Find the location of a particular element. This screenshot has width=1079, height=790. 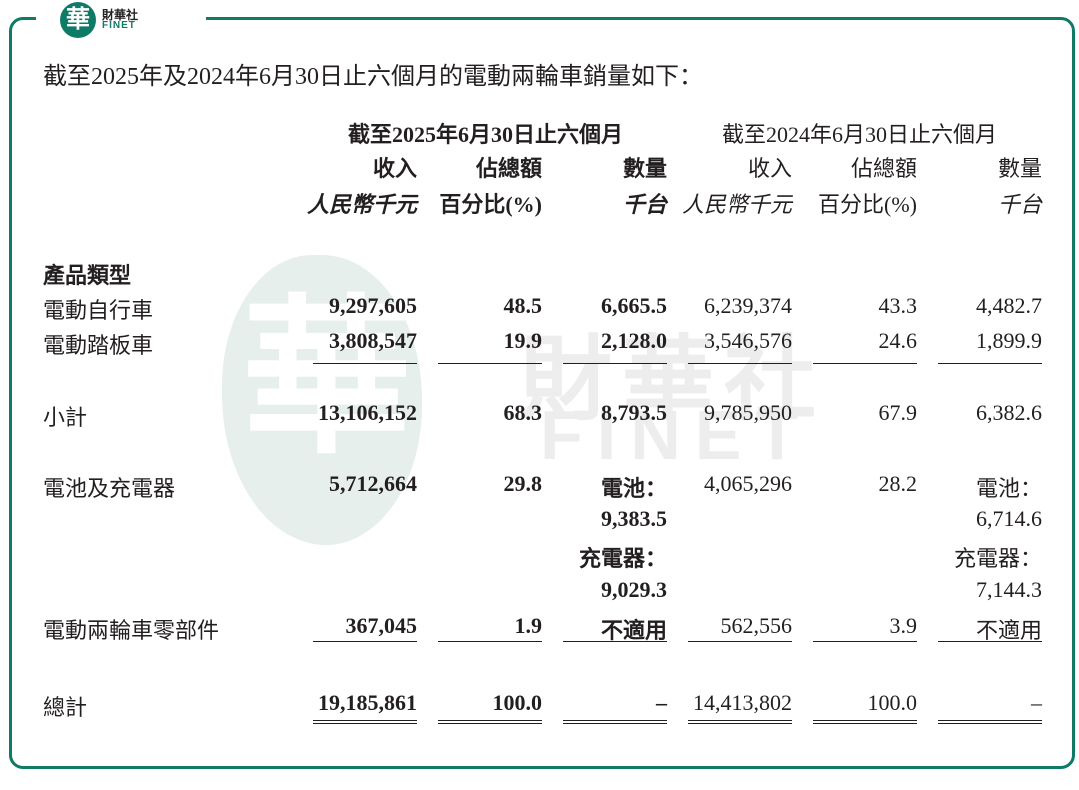

col-share-2024: 佔總額 is located at coordinates (883, 168).